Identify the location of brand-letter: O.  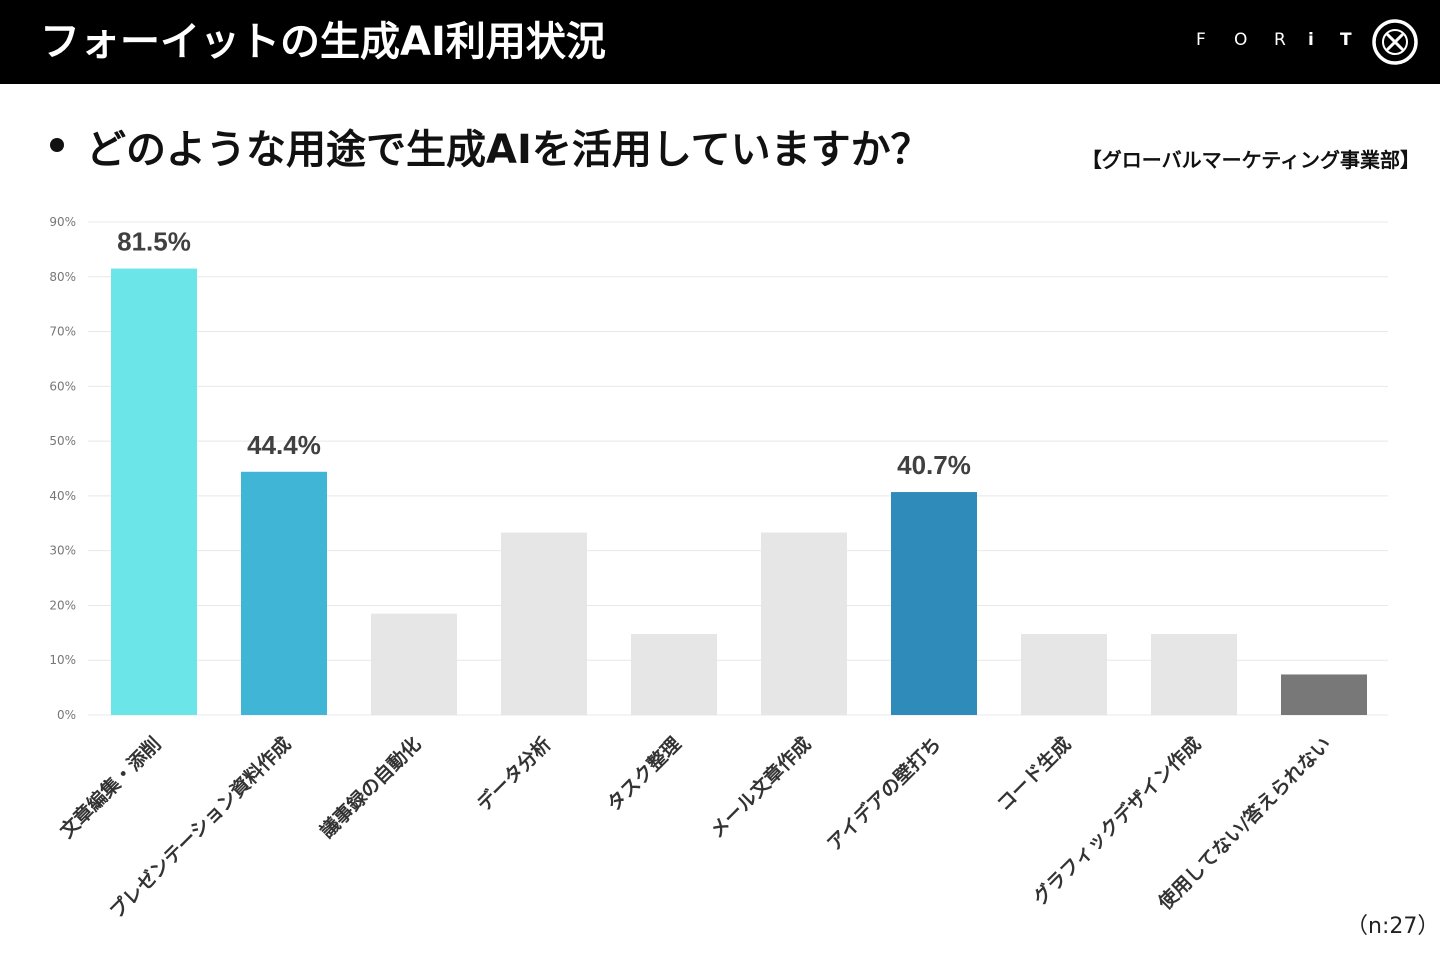
(1241, 40).